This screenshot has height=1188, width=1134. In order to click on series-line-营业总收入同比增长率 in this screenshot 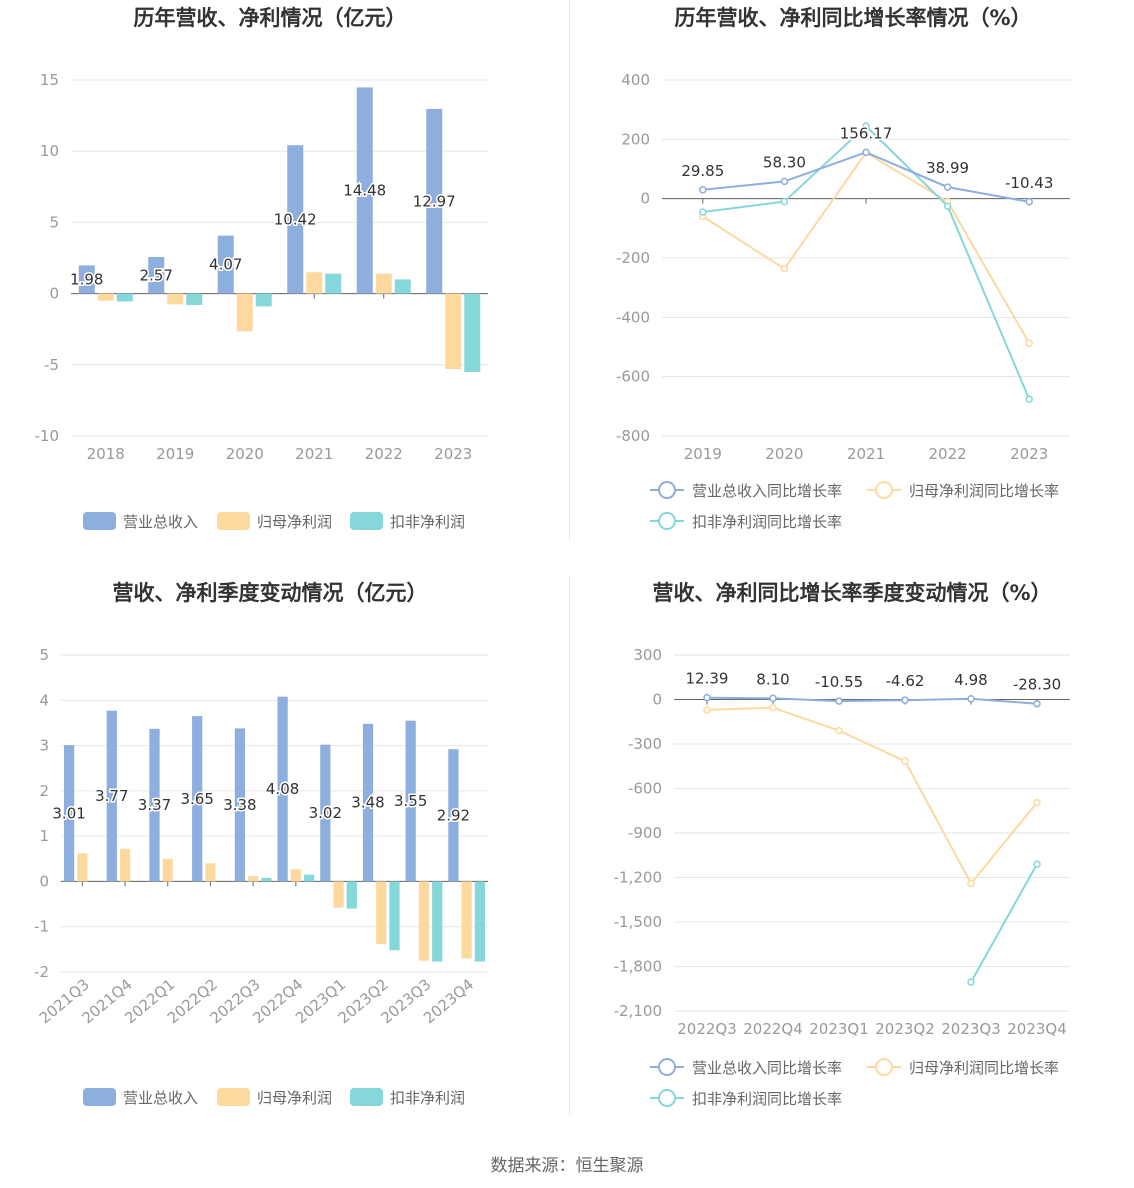, I will do `click(866, 177)`.